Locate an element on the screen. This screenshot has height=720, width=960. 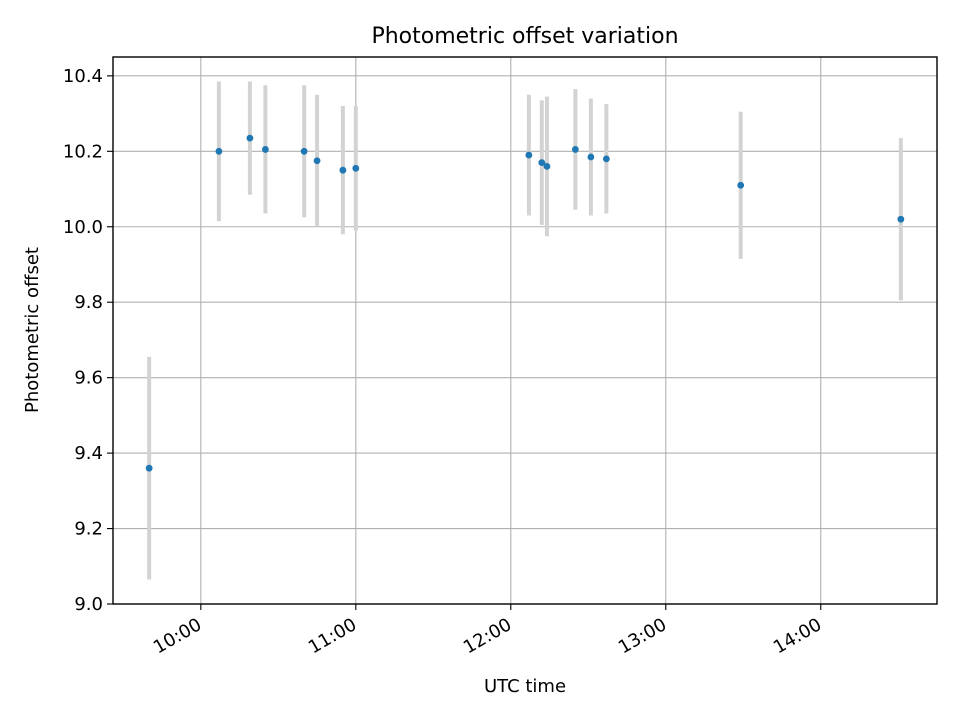
y-axis-label: Photometric offset is located at coordinates (32, 330).